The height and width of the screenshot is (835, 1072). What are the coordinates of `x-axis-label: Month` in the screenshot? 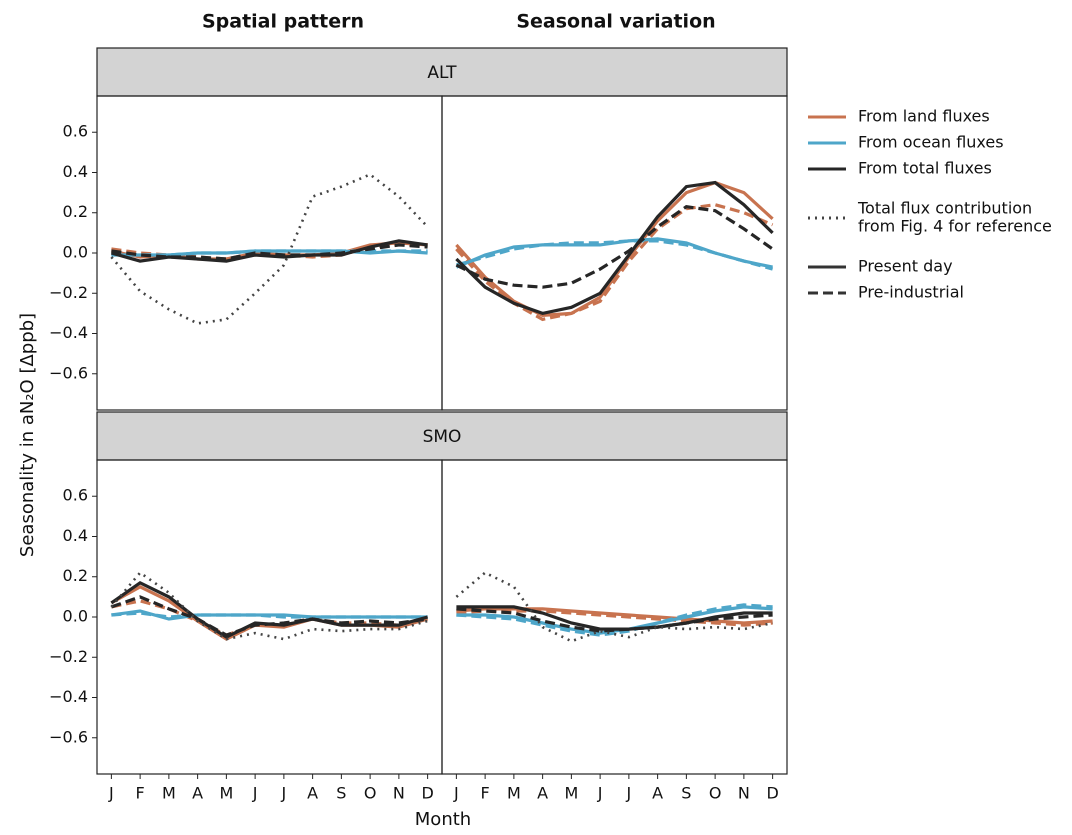 It's located at (443, 819).